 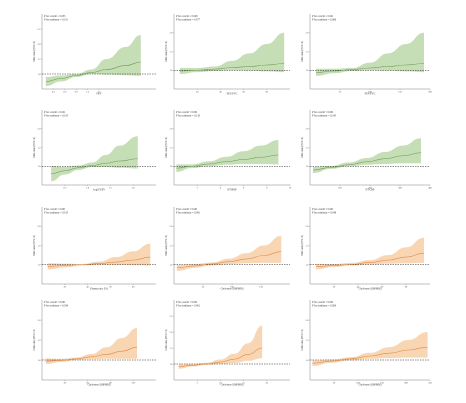 I want to click on x-tick-label: 250, so click(x=430, y=383).